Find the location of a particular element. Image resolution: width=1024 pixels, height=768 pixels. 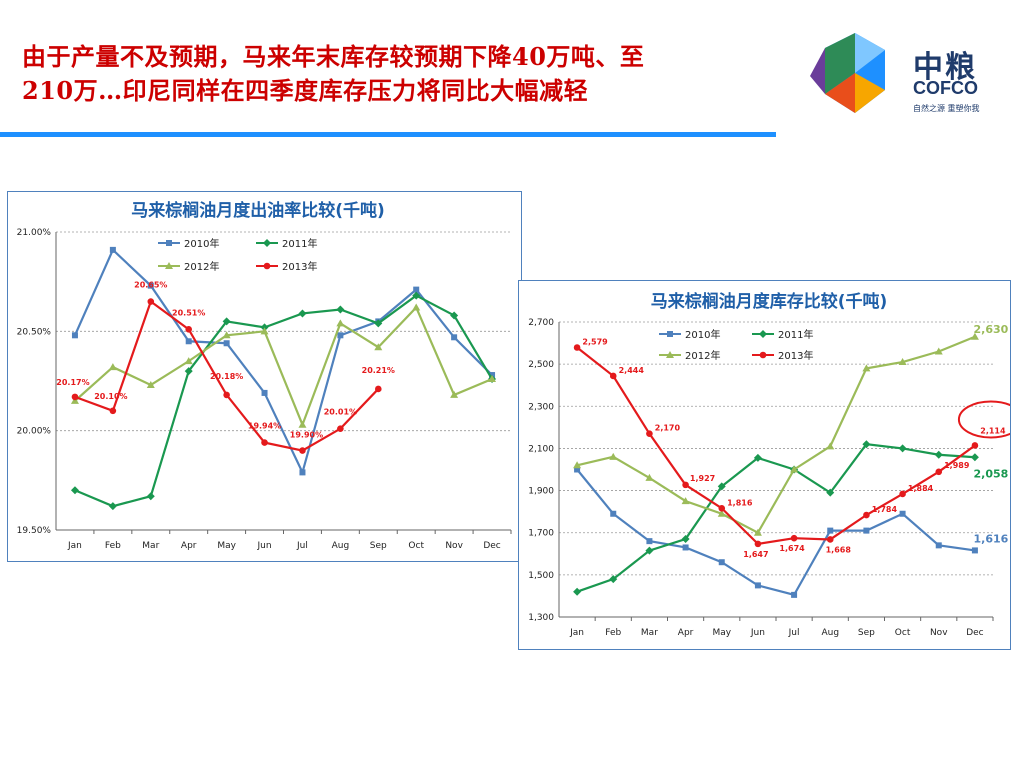

data-label: 1,674 is located at coordinates (792, 548).